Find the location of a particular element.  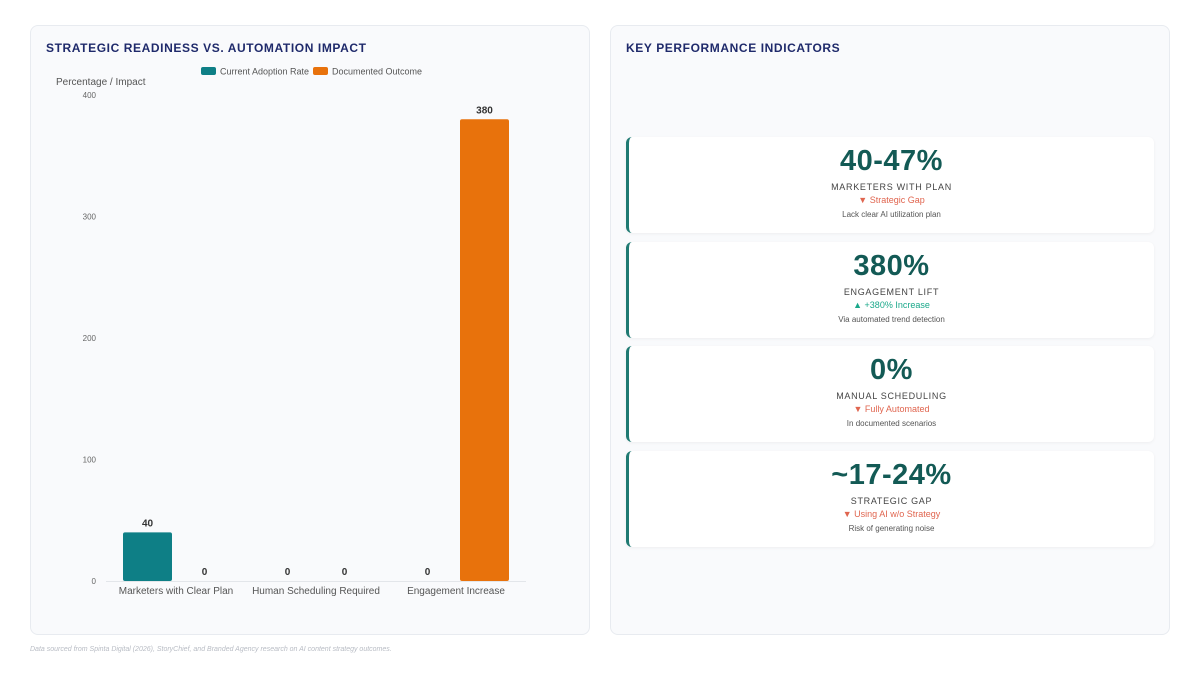

kpi-value: 380% is located at coordinates (891, 266).